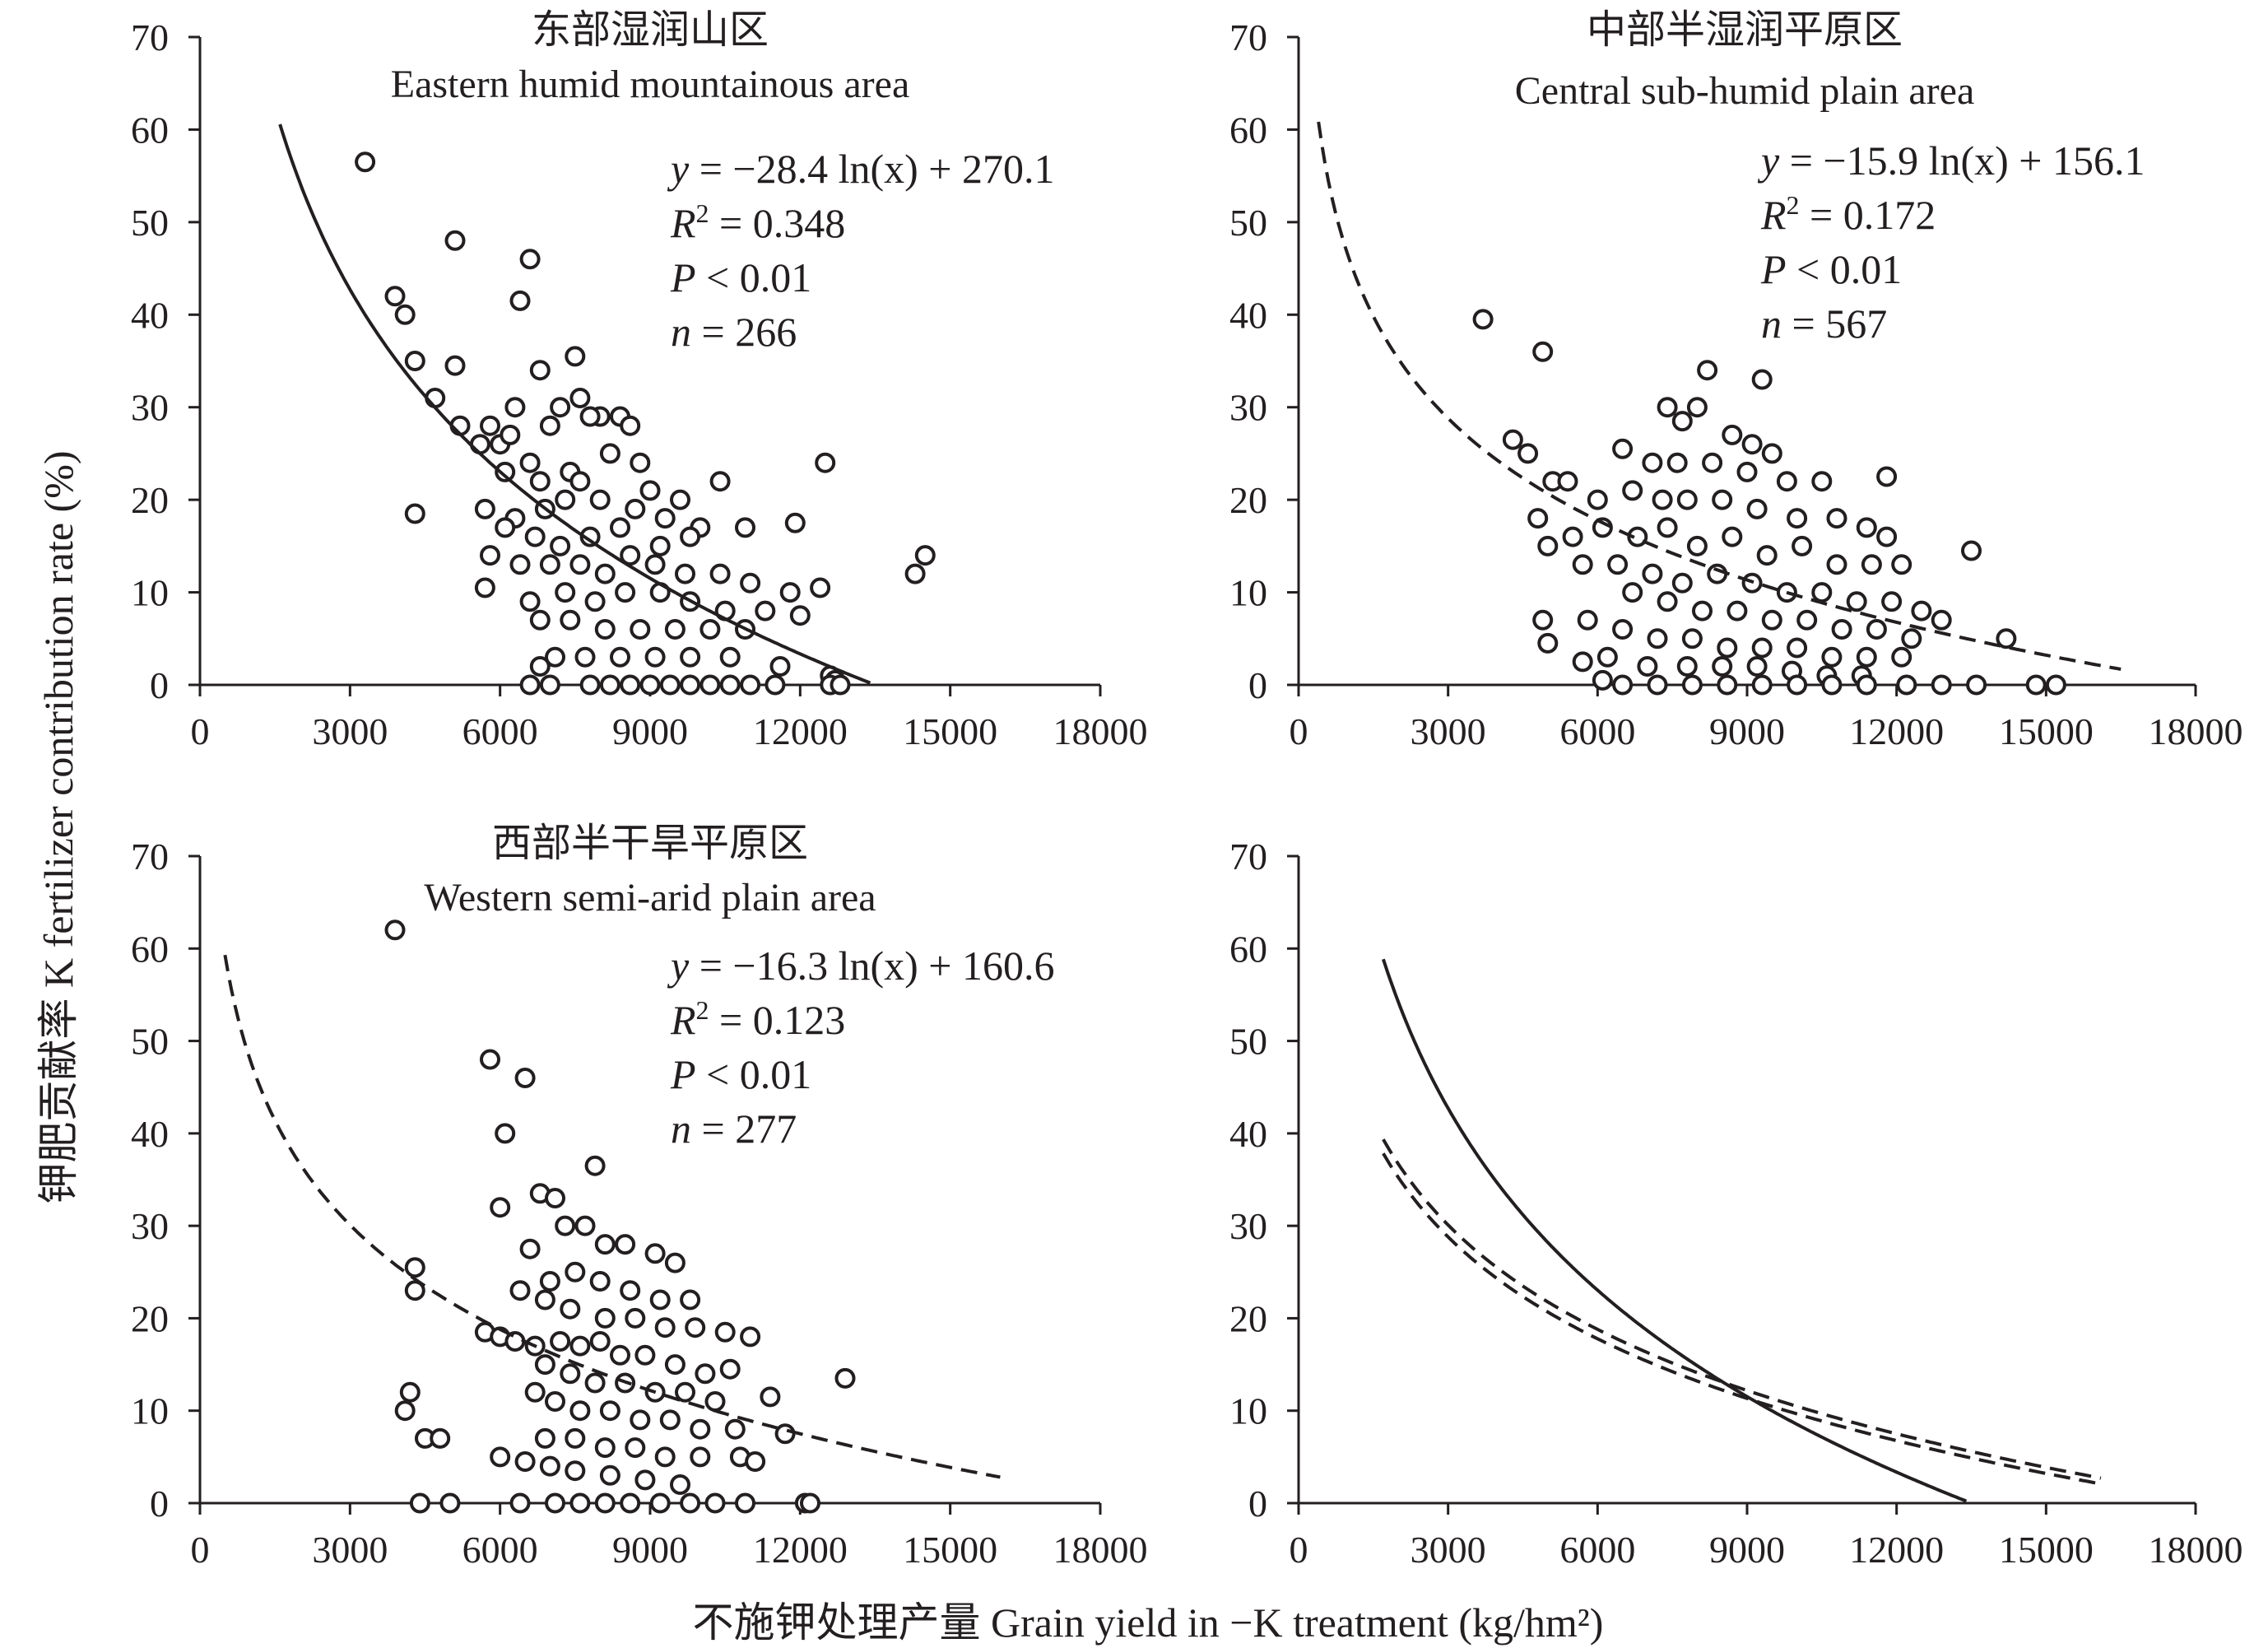 The height and width of the screenshot is (1648, 2268). Describe the element at coordinates (734, 332) in the screenshot. I see `sample-size: n = 266` at that location.